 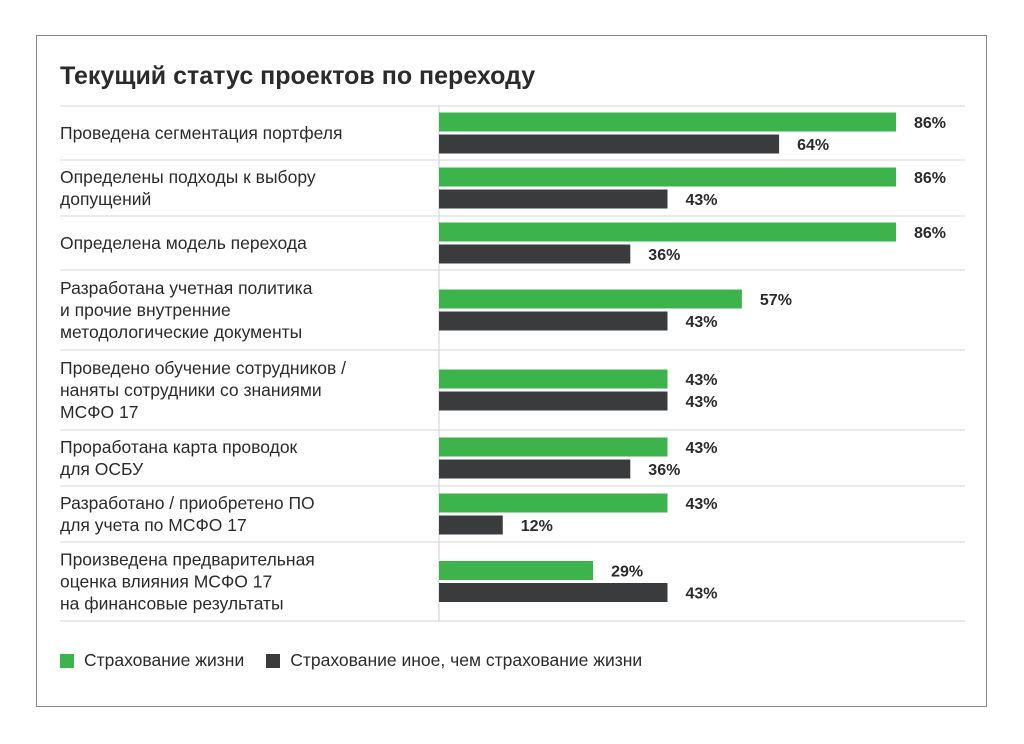 What do you see at coordinates (179, 458) in the screenshot?
I see `category-label: Проработана карта проводок для ОСБУ` at bounding box center [179, 458].